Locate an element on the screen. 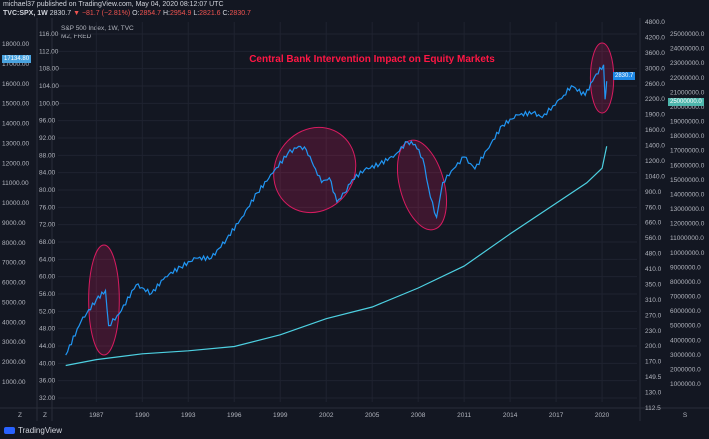 Image resolution: width=709 pixels, height=439 pixels. x-tick-label: 1987 is located at coordinates (96, 415).